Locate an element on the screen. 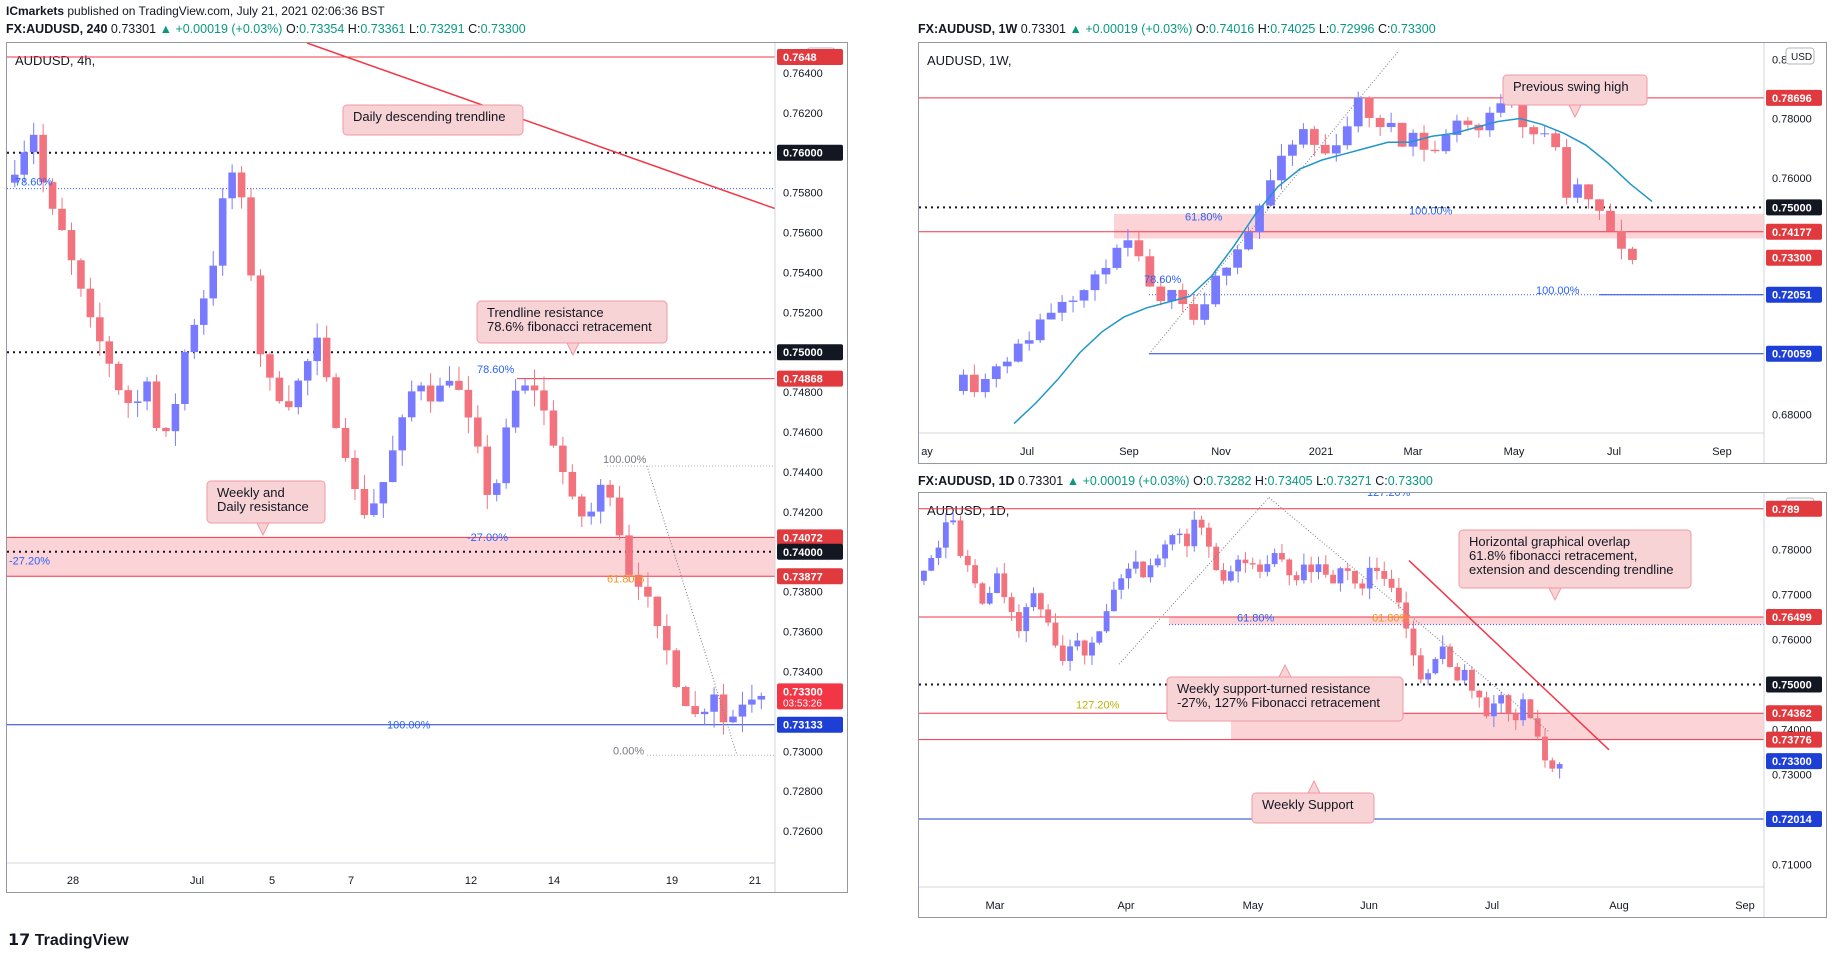 This screenshot has height=956, width=1833. brand-name: TradingView is located at coordinates (81, 940).